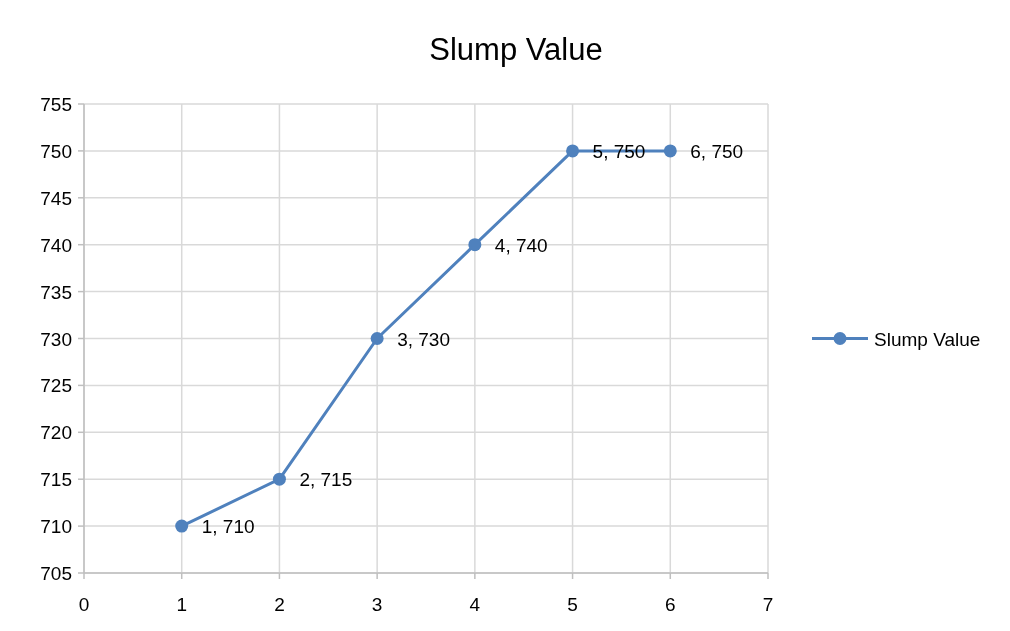  I want to click on x-tick-label: 0, so click(84, 604).